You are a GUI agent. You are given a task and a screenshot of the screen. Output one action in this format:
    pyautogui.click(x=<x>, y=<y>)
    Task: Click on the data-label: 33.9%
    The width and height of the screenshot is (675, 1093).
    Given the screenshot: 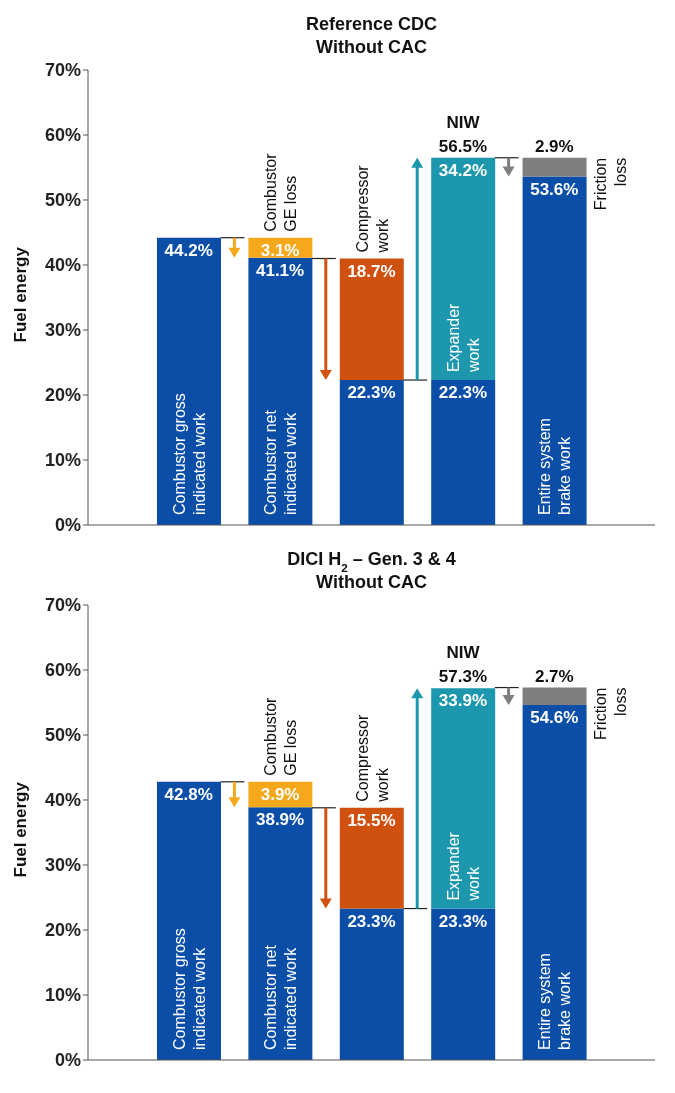 What is the action you would take?
    pyautogui.click(x=462, y=701)
    